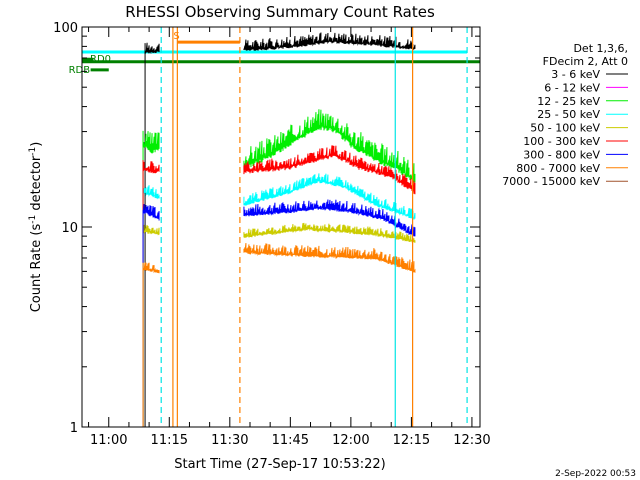  Describe the element at coordinates (69, 228) in the screenshot. I see `y-tick-label-1: 10` at that location.